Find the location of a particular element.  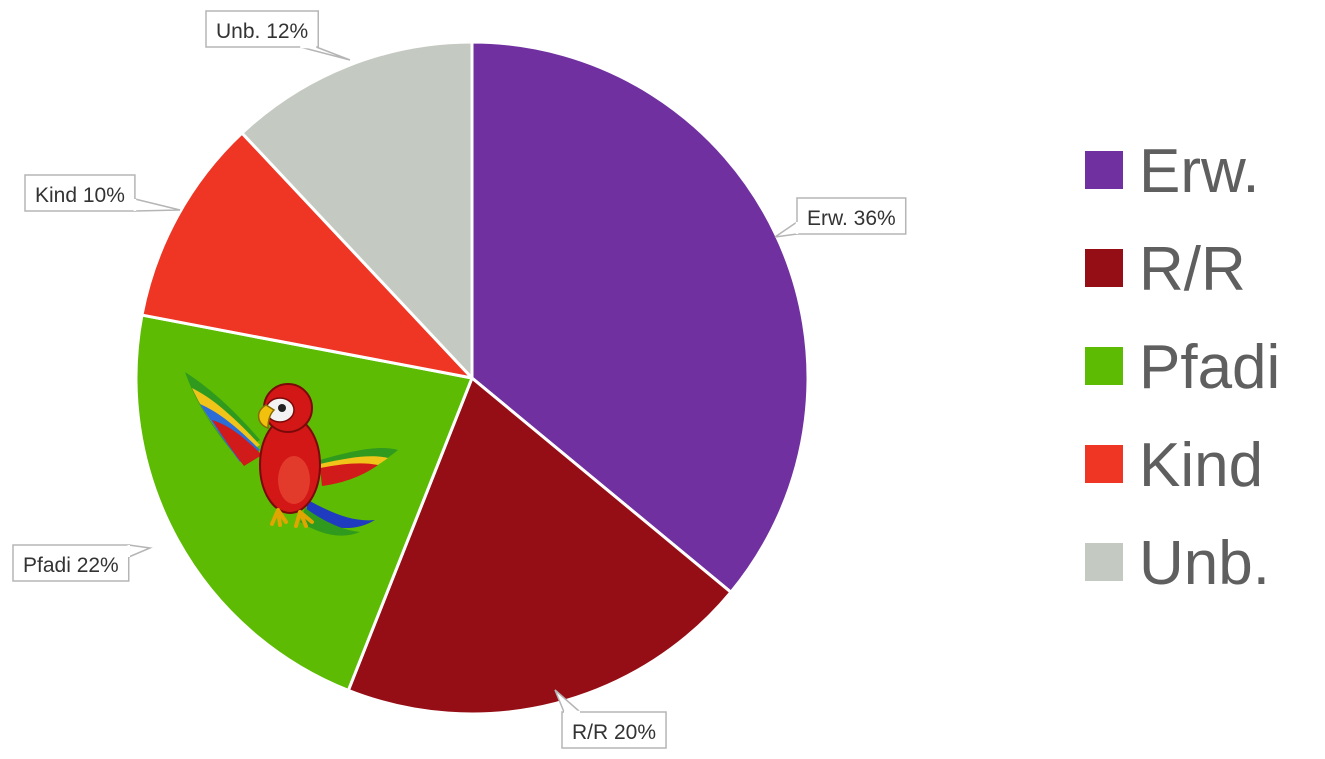

data-label-pfadi: Pfadi 22% is located at coordinates (81, 563).